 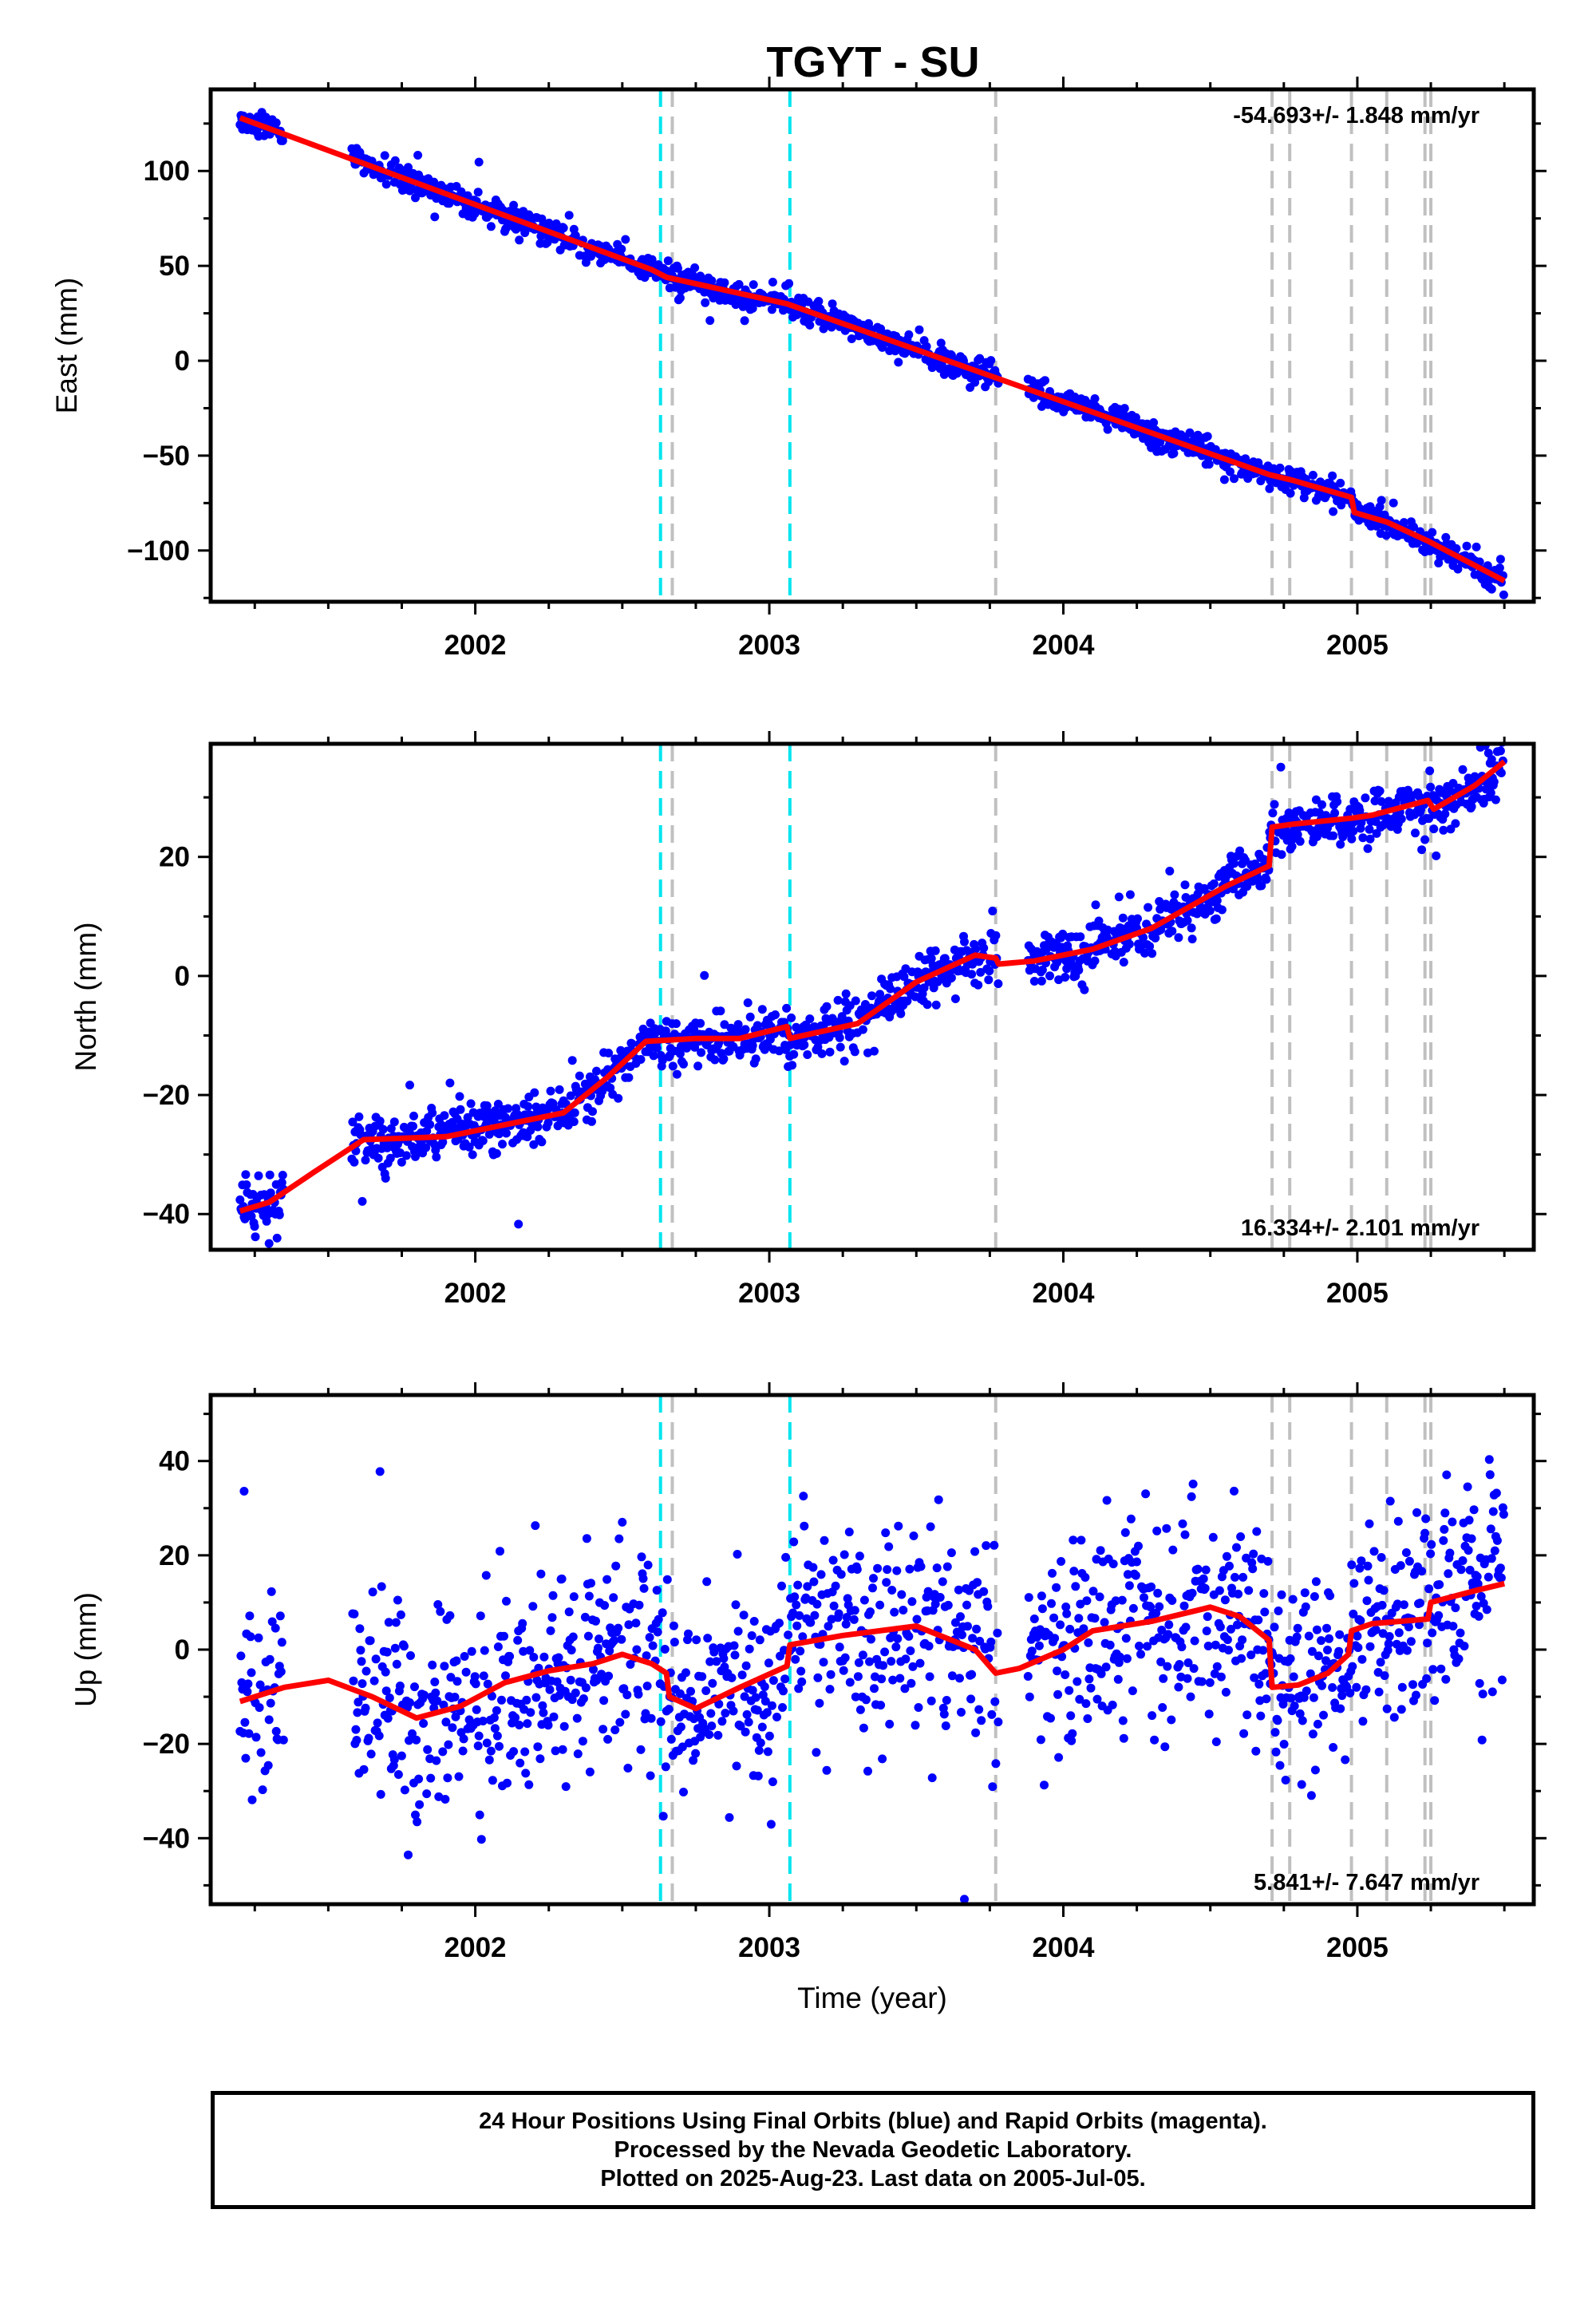 I want to click on x-tick-label: 2003, so click(x=769, y=1293).